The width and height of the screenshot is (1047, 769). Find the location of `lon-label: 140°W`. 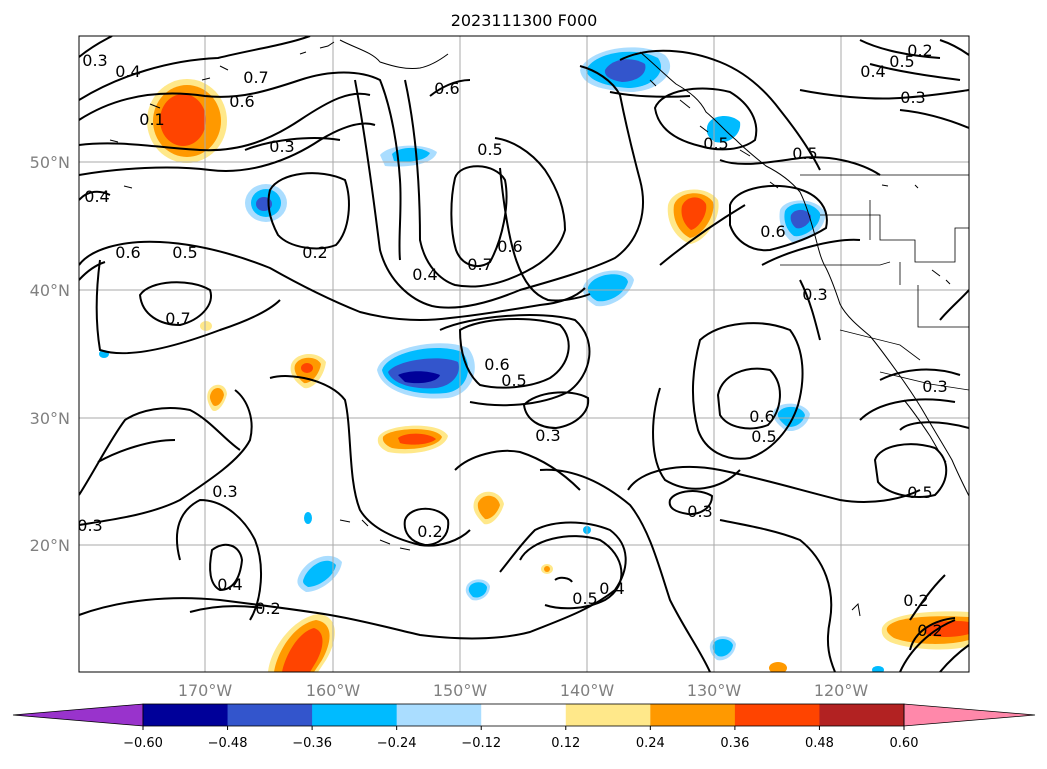

lon-label: 140°W is located at coordinates (587, 690).